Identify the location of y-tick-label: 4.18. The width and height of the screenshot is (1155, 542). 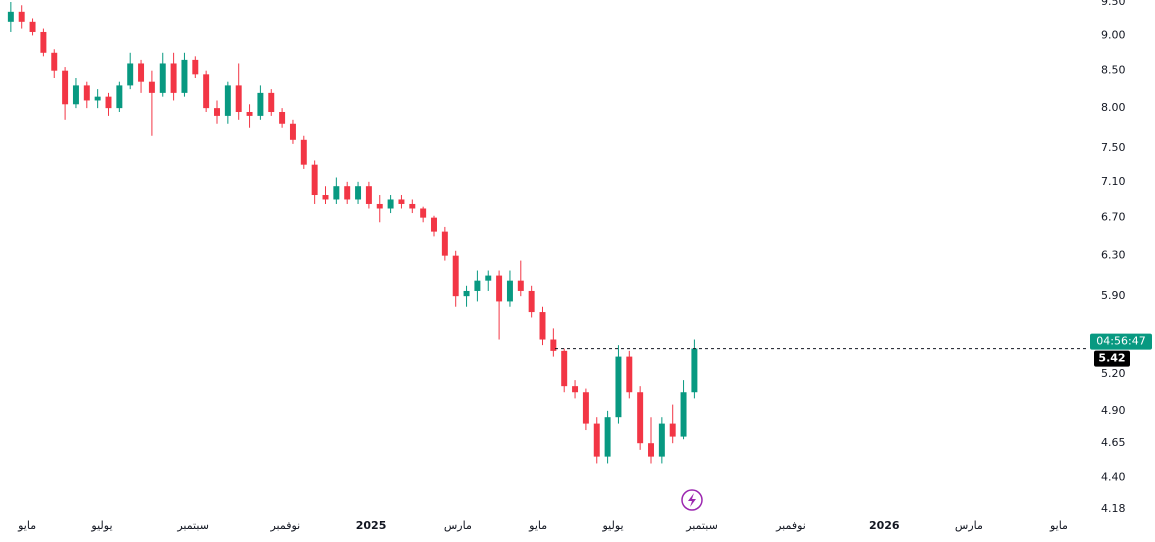
(1113, 508).